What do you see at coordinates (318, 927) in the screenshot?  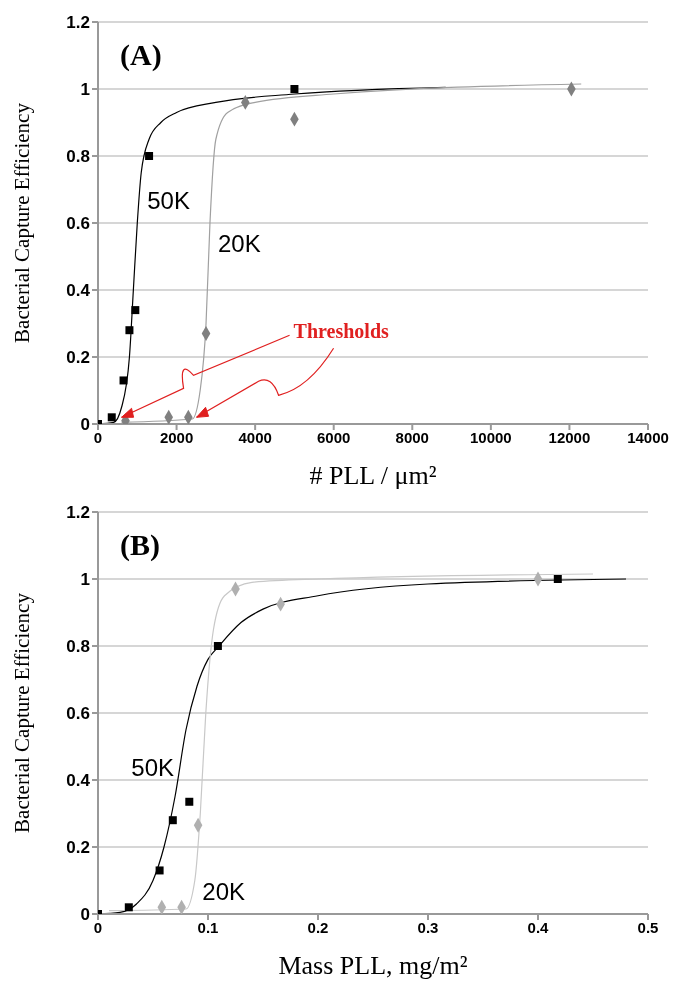 I see `x-tick-label: 0.2` at bounding box center [318, 927].